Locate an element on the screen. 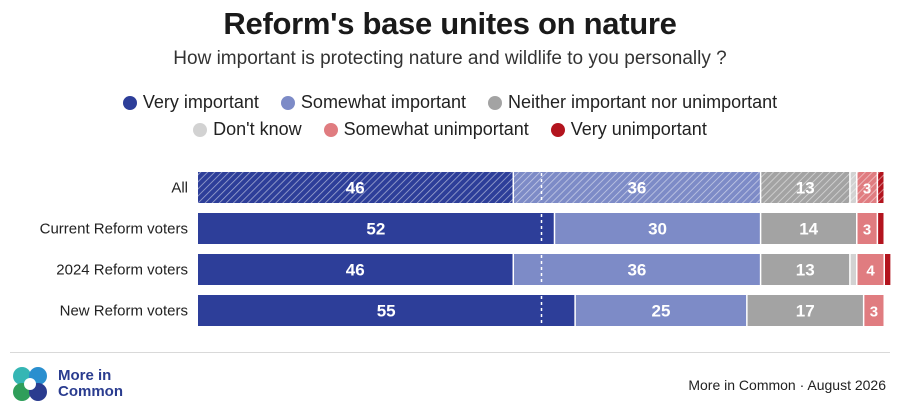  legend-dont-know: Don't know is located at coordinates (247, 129).